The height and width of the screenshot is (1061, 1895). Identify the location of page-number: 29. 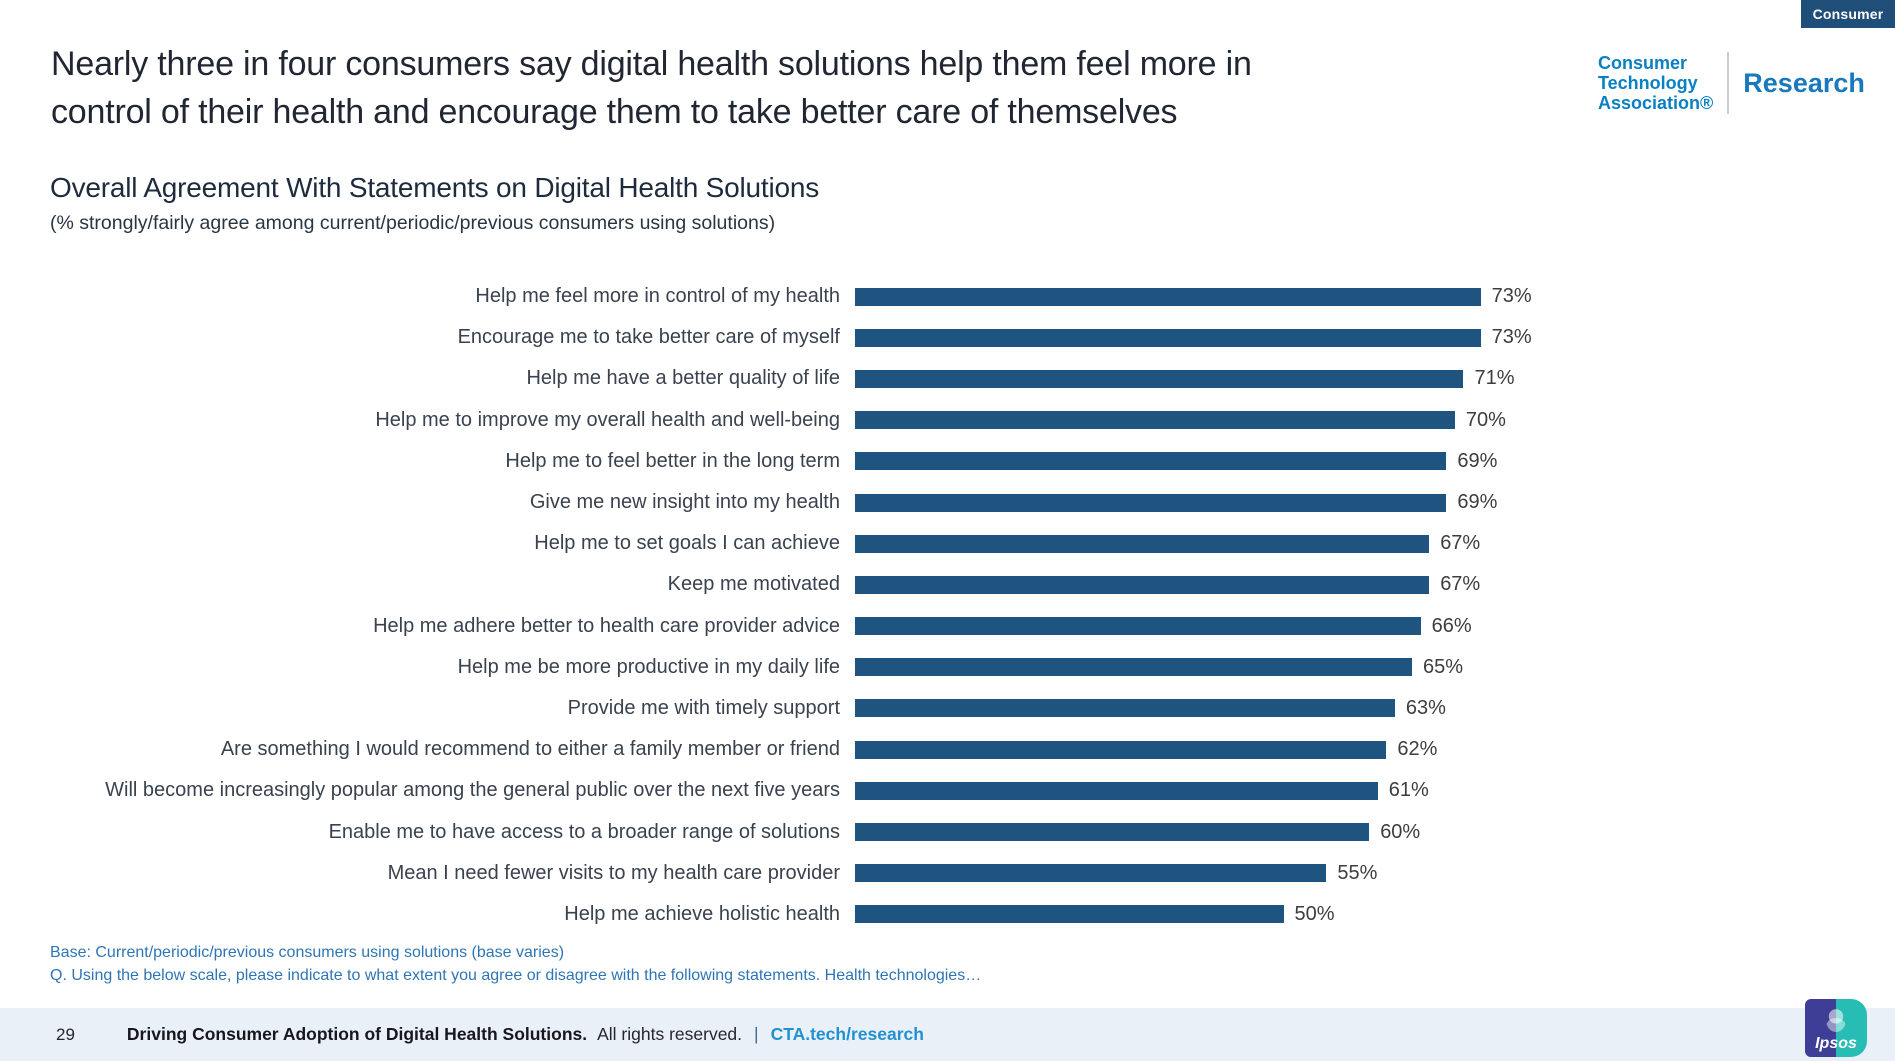
(65, 1034).